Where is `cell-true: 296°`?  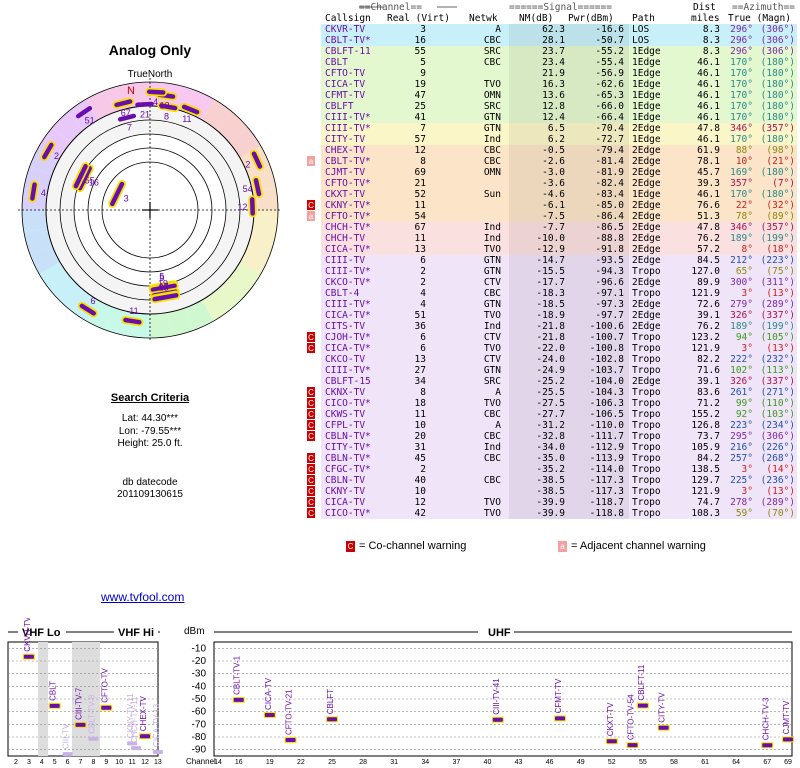 cell-true: 296° is located at coordinates (741, 29).